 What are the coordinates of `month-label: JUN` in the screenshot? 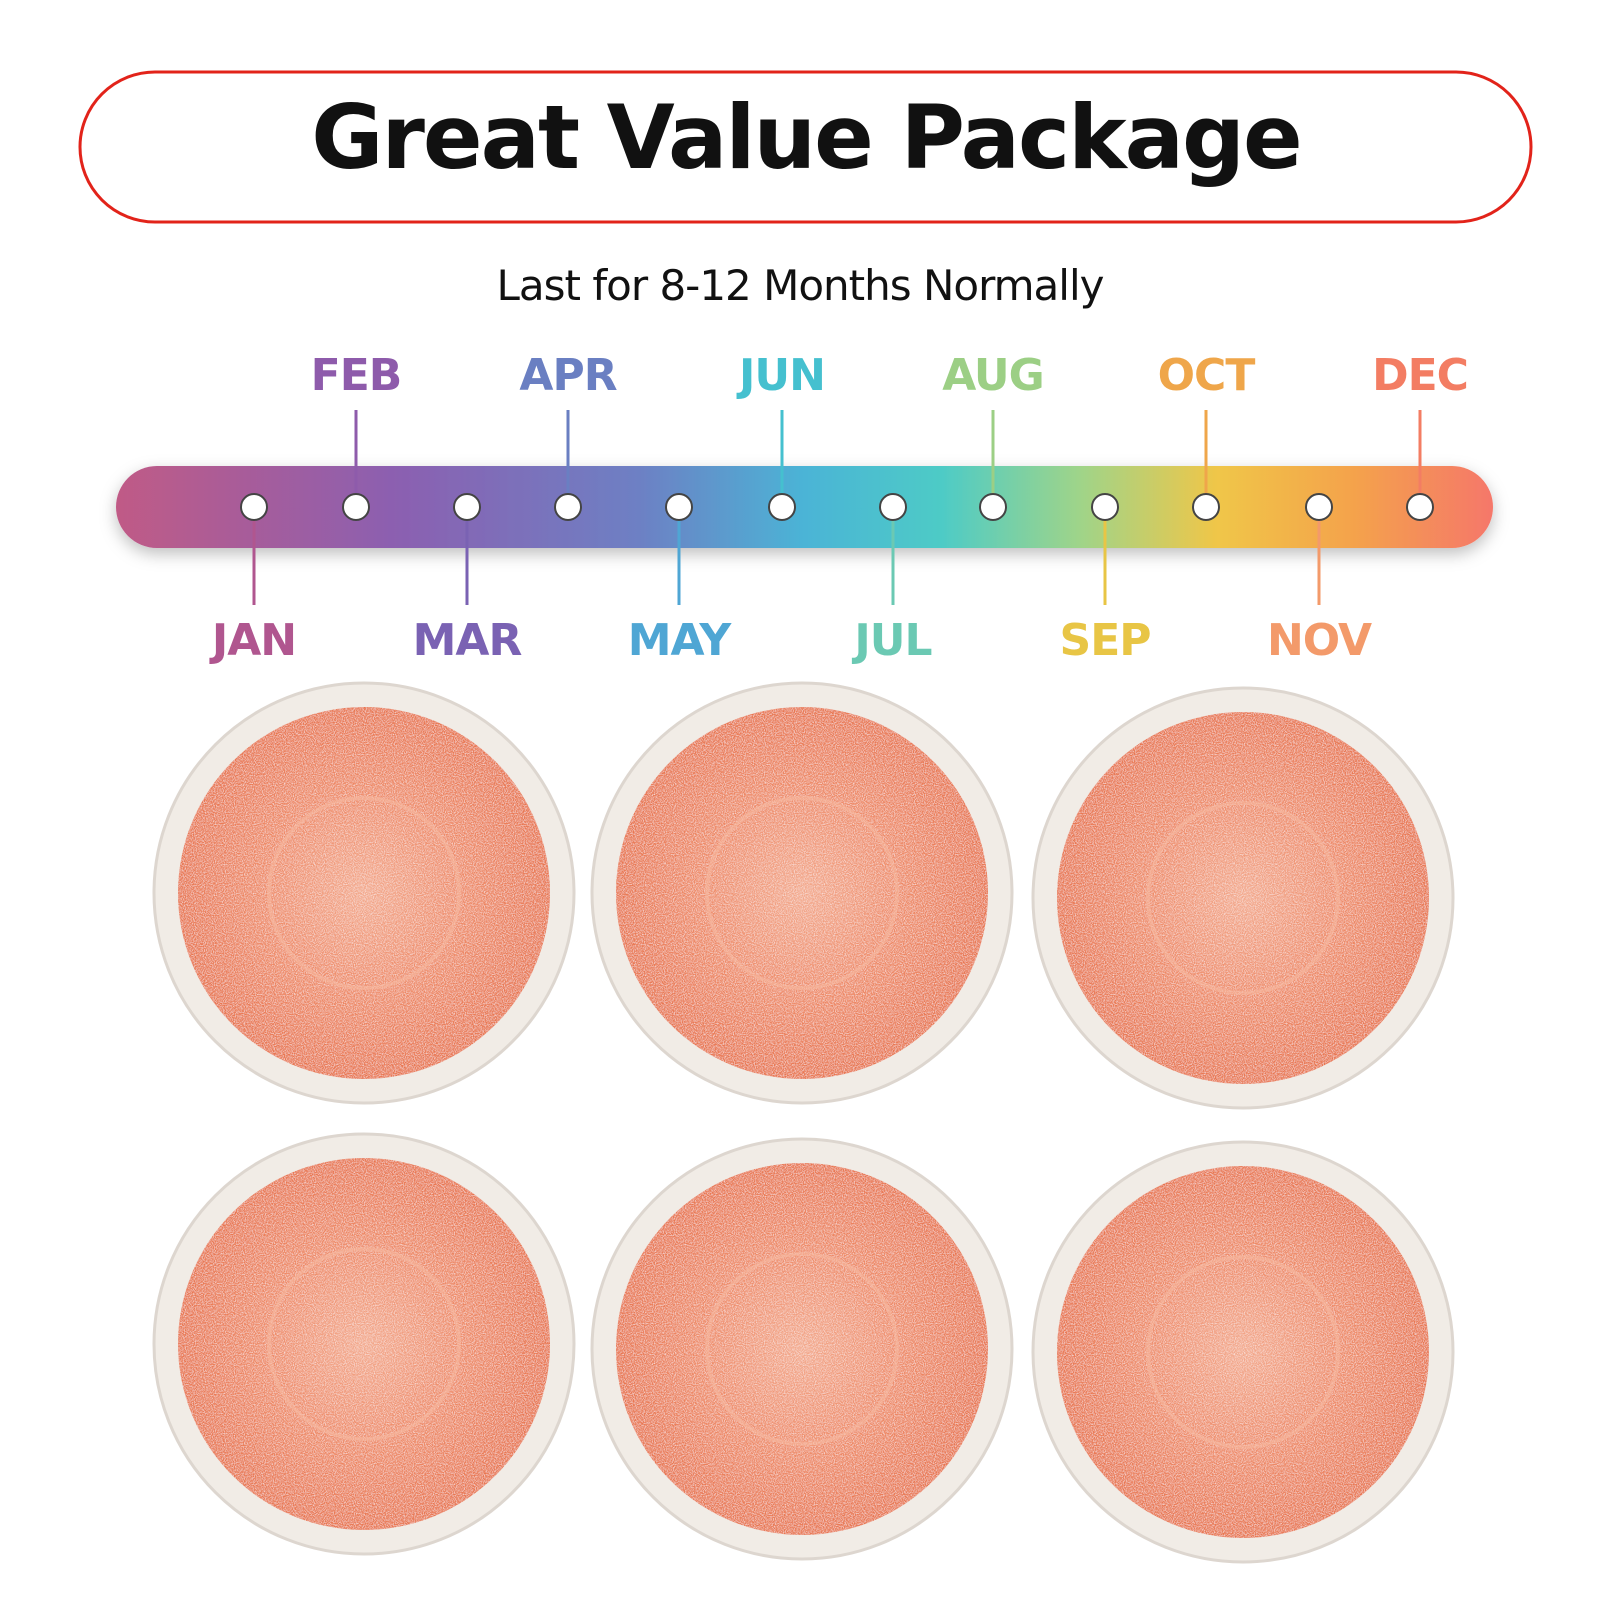 It's located at (780, 375).